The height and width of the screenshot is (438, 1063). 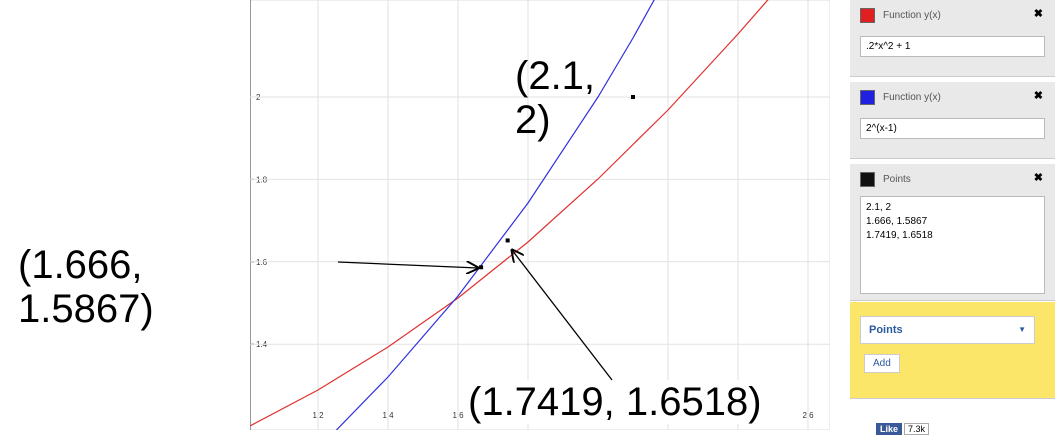 I want to click on expression-input: 2^(x-1), so click(x=952, y=128).